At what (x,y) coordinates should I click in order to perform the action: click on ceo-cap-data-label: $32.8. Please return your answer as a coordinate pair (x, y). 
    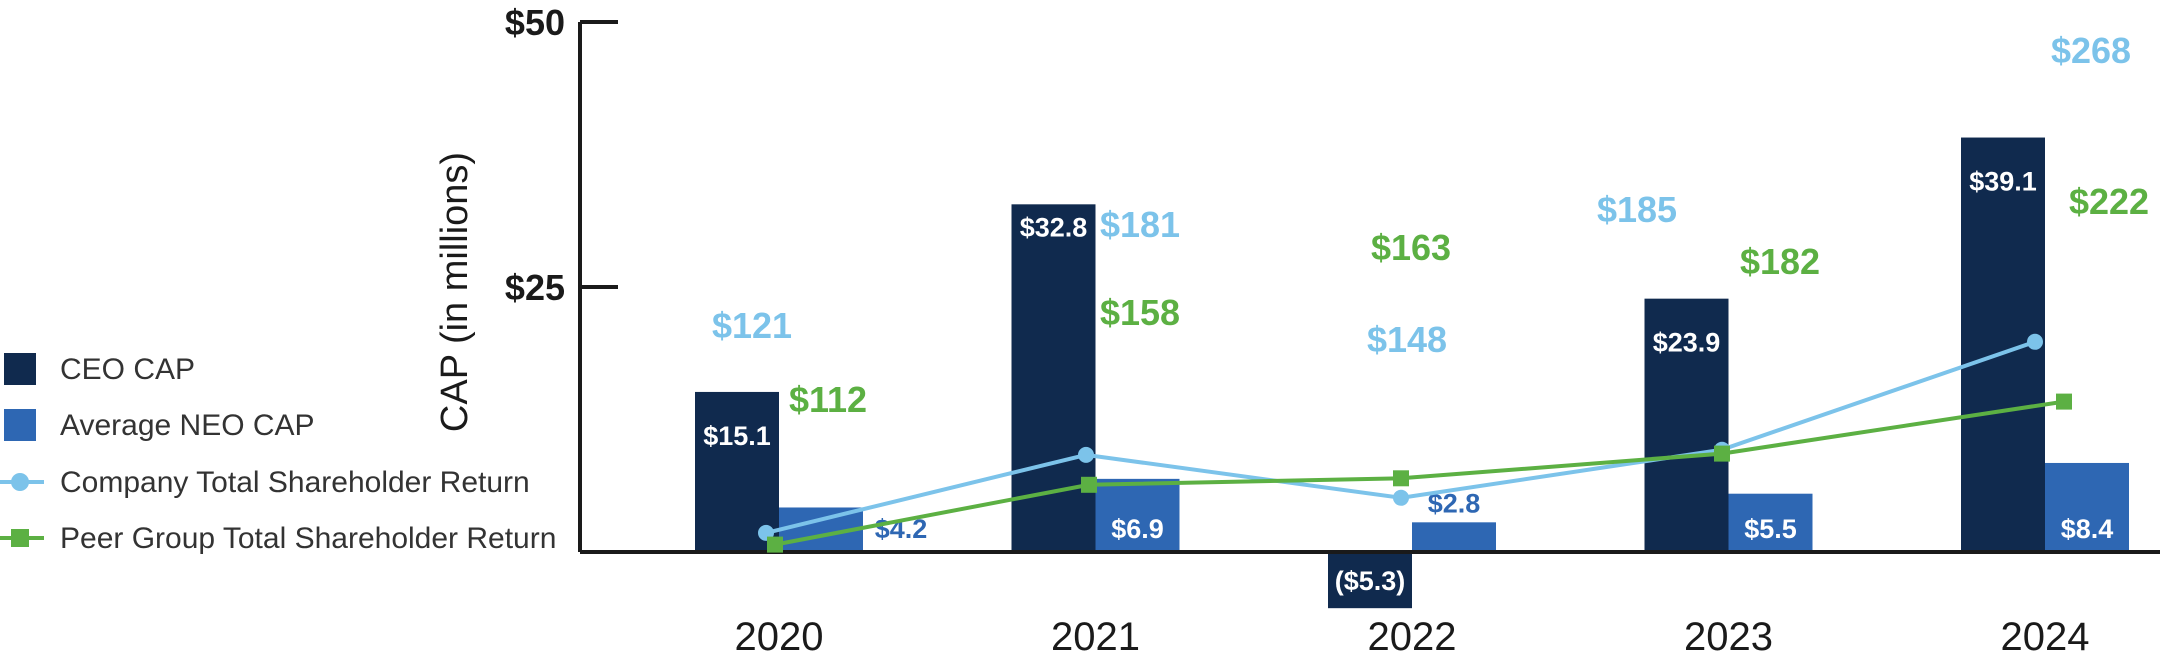
    Looking at the image, I should click on (1054, 227).